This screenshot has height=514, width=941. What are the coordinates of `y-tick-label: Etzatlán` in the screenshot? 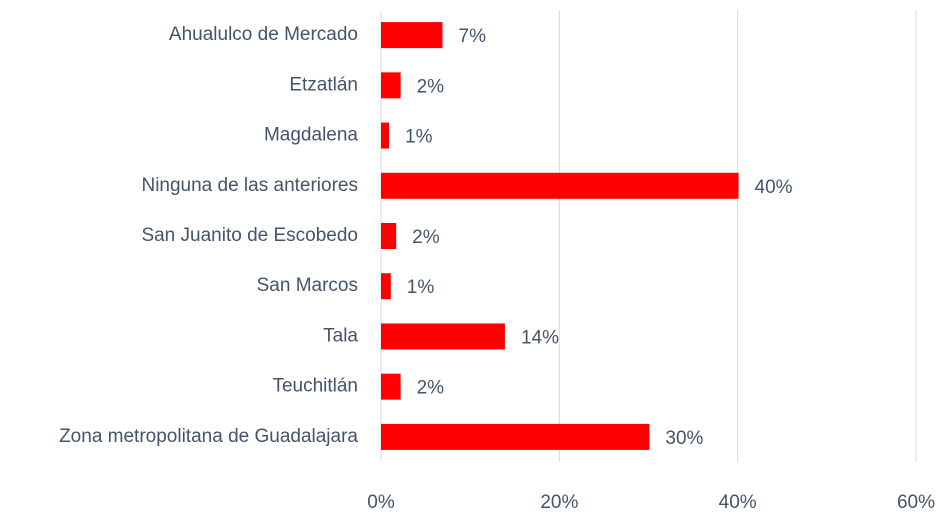 It's located at (323, 84).